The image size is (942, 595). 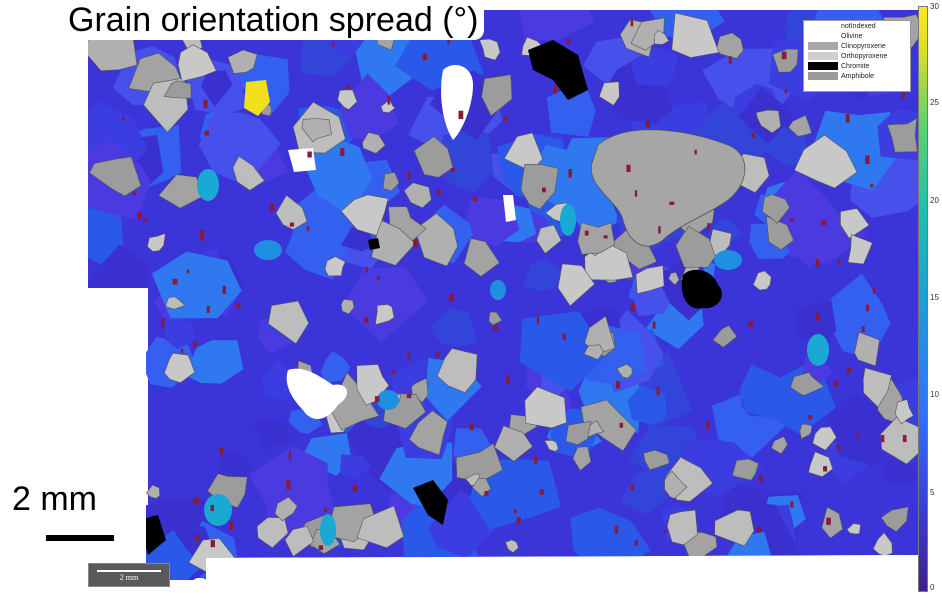 What do you see at coordinates (855, 66) in the screenshot?
I see `legend-label: Chromite` at bounding box center [855, 66].